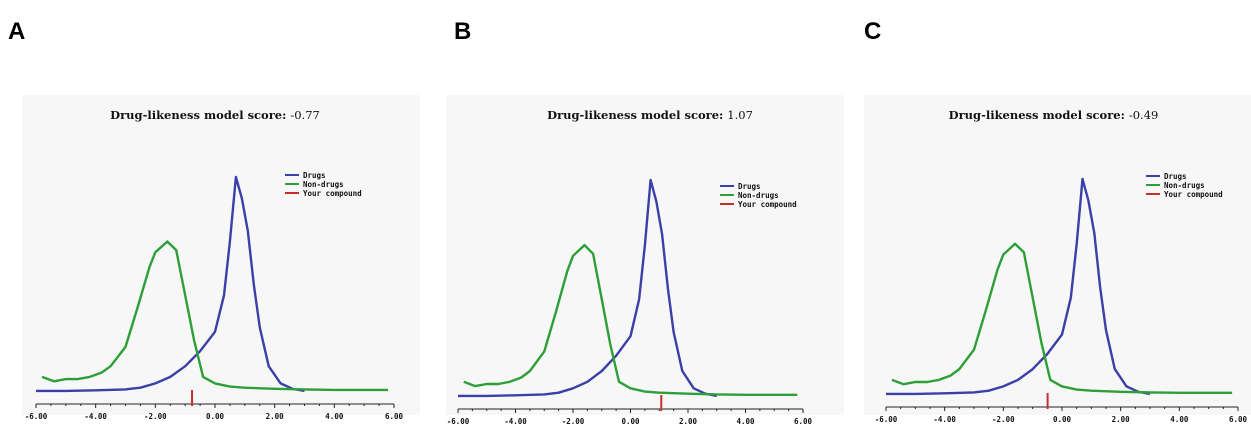 The image size is (1251, 429). Describe the element at coordinates (1143, 115) in the screenshot. I see `chart-title-value: -0.49` at that location.